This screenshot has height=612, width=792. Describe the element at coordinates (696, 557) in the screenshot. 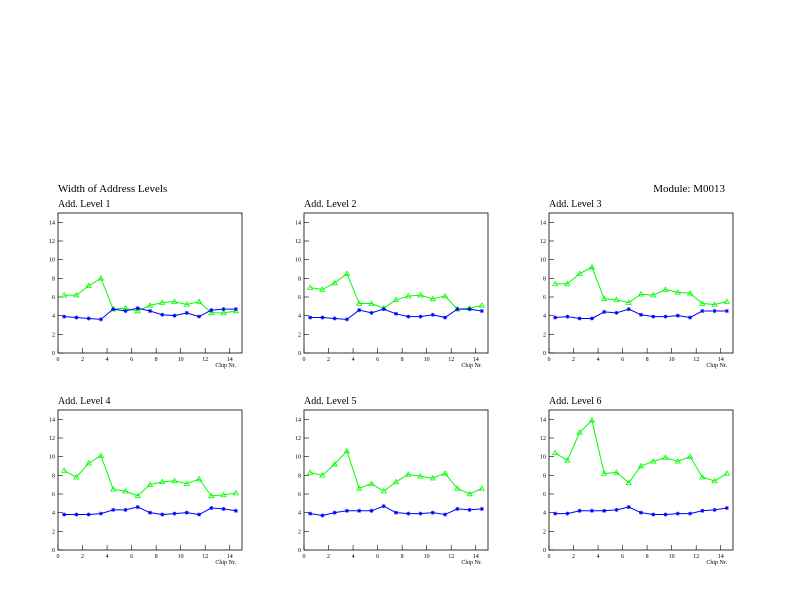

I see `x-tick-label: 12` at that location.